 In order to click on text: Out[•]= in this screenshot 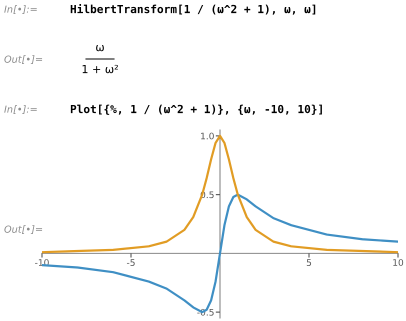, I will do `click(23, 59)`.